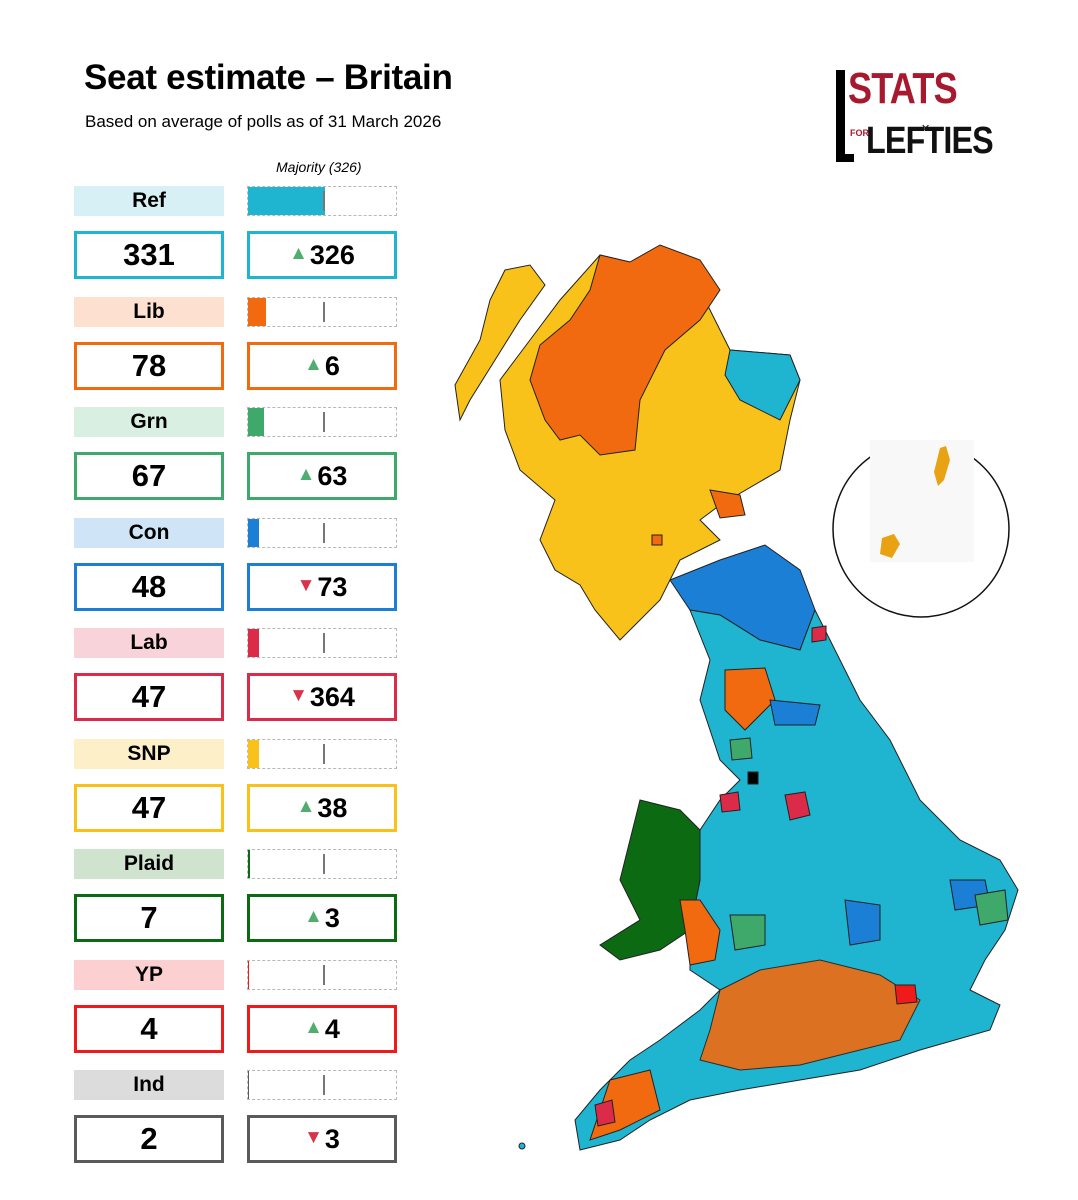 The width and height of the screenshot is (1078, 1200). I want to click on map-con-midlands, so click(862, 922).